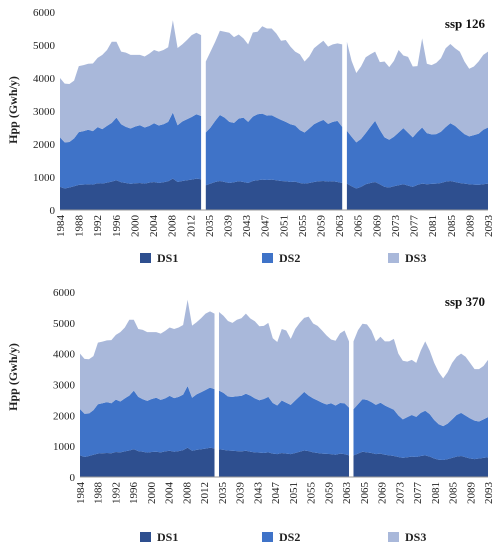 Image resolution: width=495 pixels, height=550 pixels. What do you see at coordinates (393, 537) in the screenshot?
I see `legend-swatch-ds3` at bounding box center [393, 537].